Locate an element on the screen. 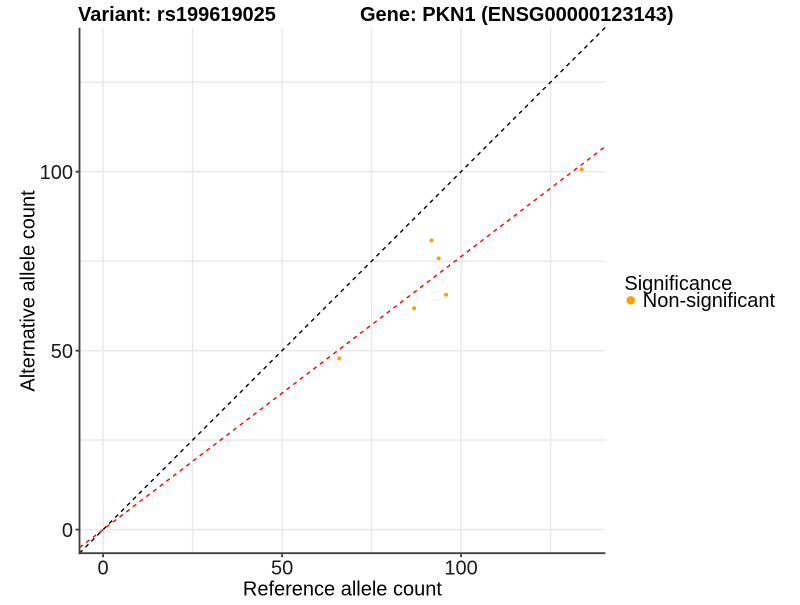 The width and height of the screenshot is (800, 605). svg-text: Variant: rs199619025 is located at coordinates (177, 15).